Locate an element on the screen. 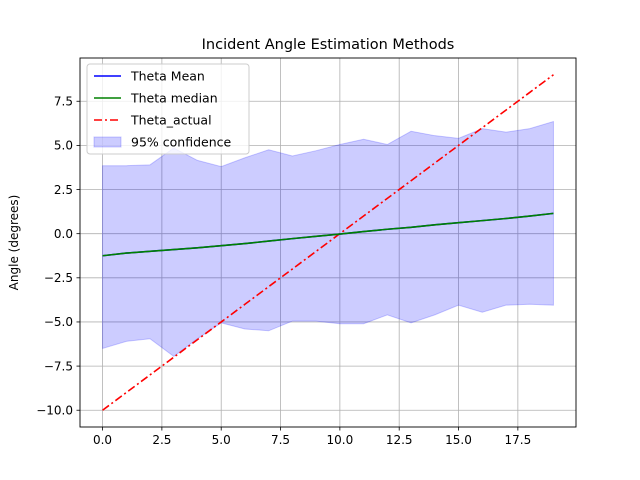 The width and height of the screenshot is (640, 480). legend-label-theta-actual: Theta_actual is located at coordinates (171, 120).